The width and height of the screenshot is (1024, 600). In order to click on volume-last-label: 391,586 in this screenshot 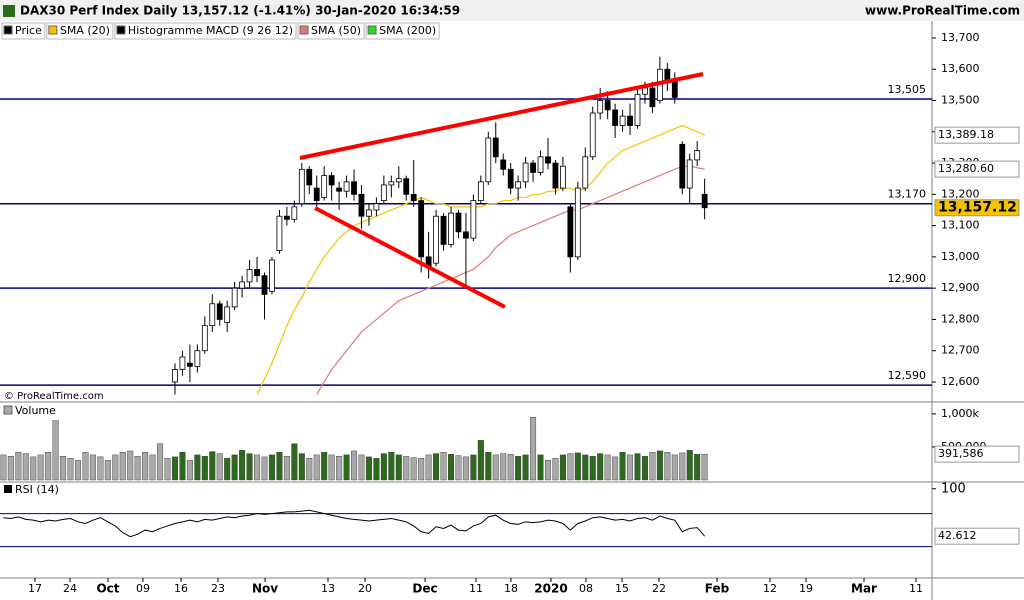, I will do `click(961, 453)`.